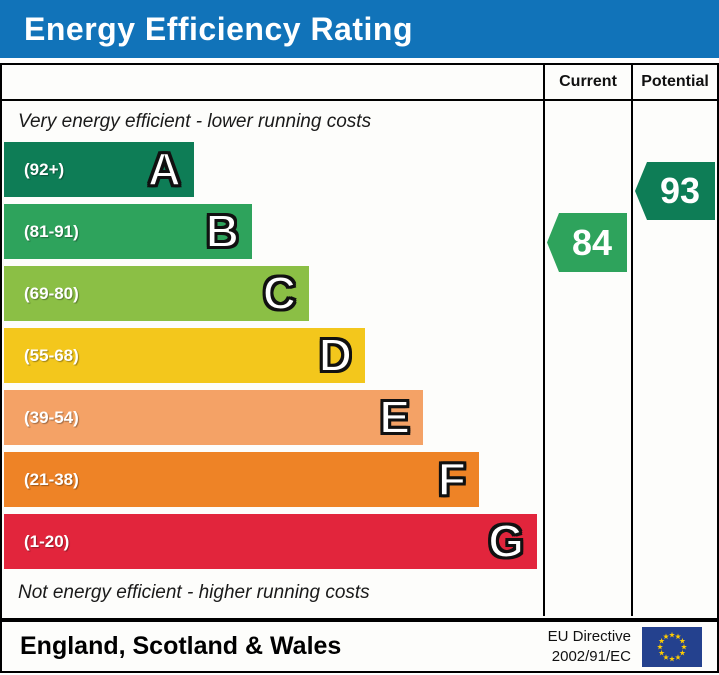 The width and height of the screenshot is (719, 675). I want to click on header-spacer-cell, so click(272, 82).